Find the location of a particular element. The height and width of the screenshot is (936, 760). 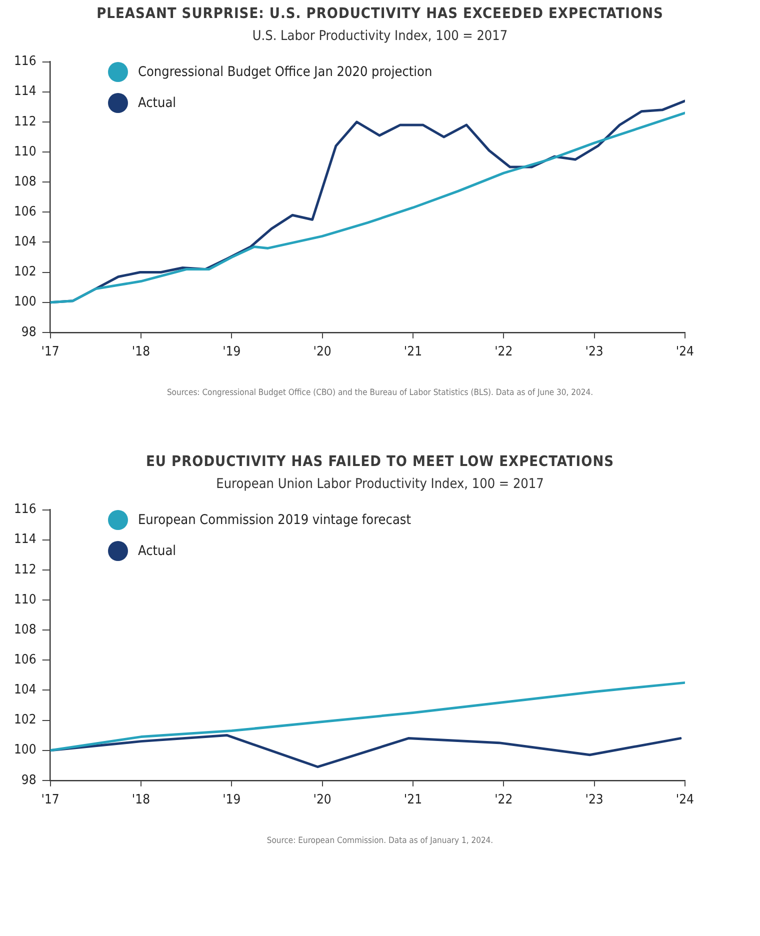

chart-title: PLEASANT SURPRISE: U.S. PRODUCTIVITY HAS EXCEEDED EXPECTATIONS is located at coordinates (380, 14).